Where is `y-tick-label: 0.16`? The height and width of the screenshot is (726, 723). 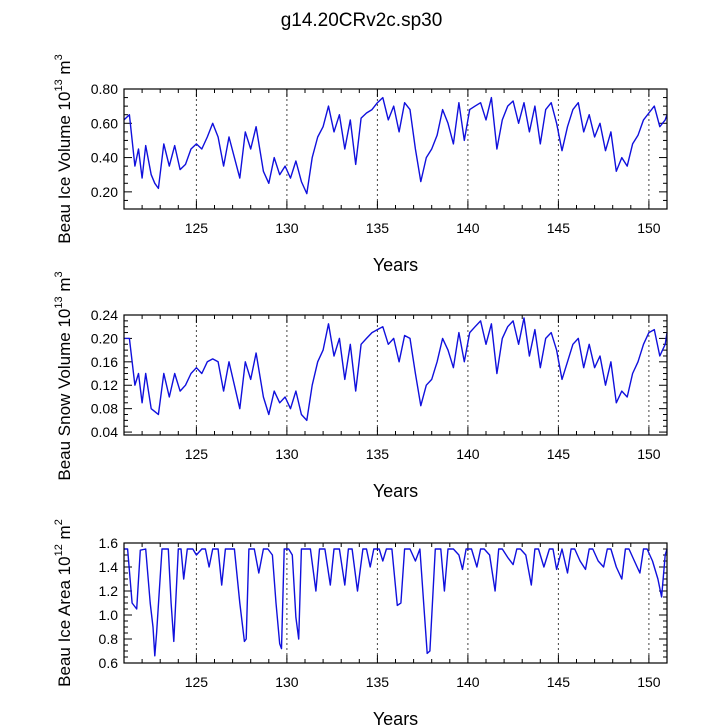
y-tick-label: 0.16 is located at coordinates (104, 362).